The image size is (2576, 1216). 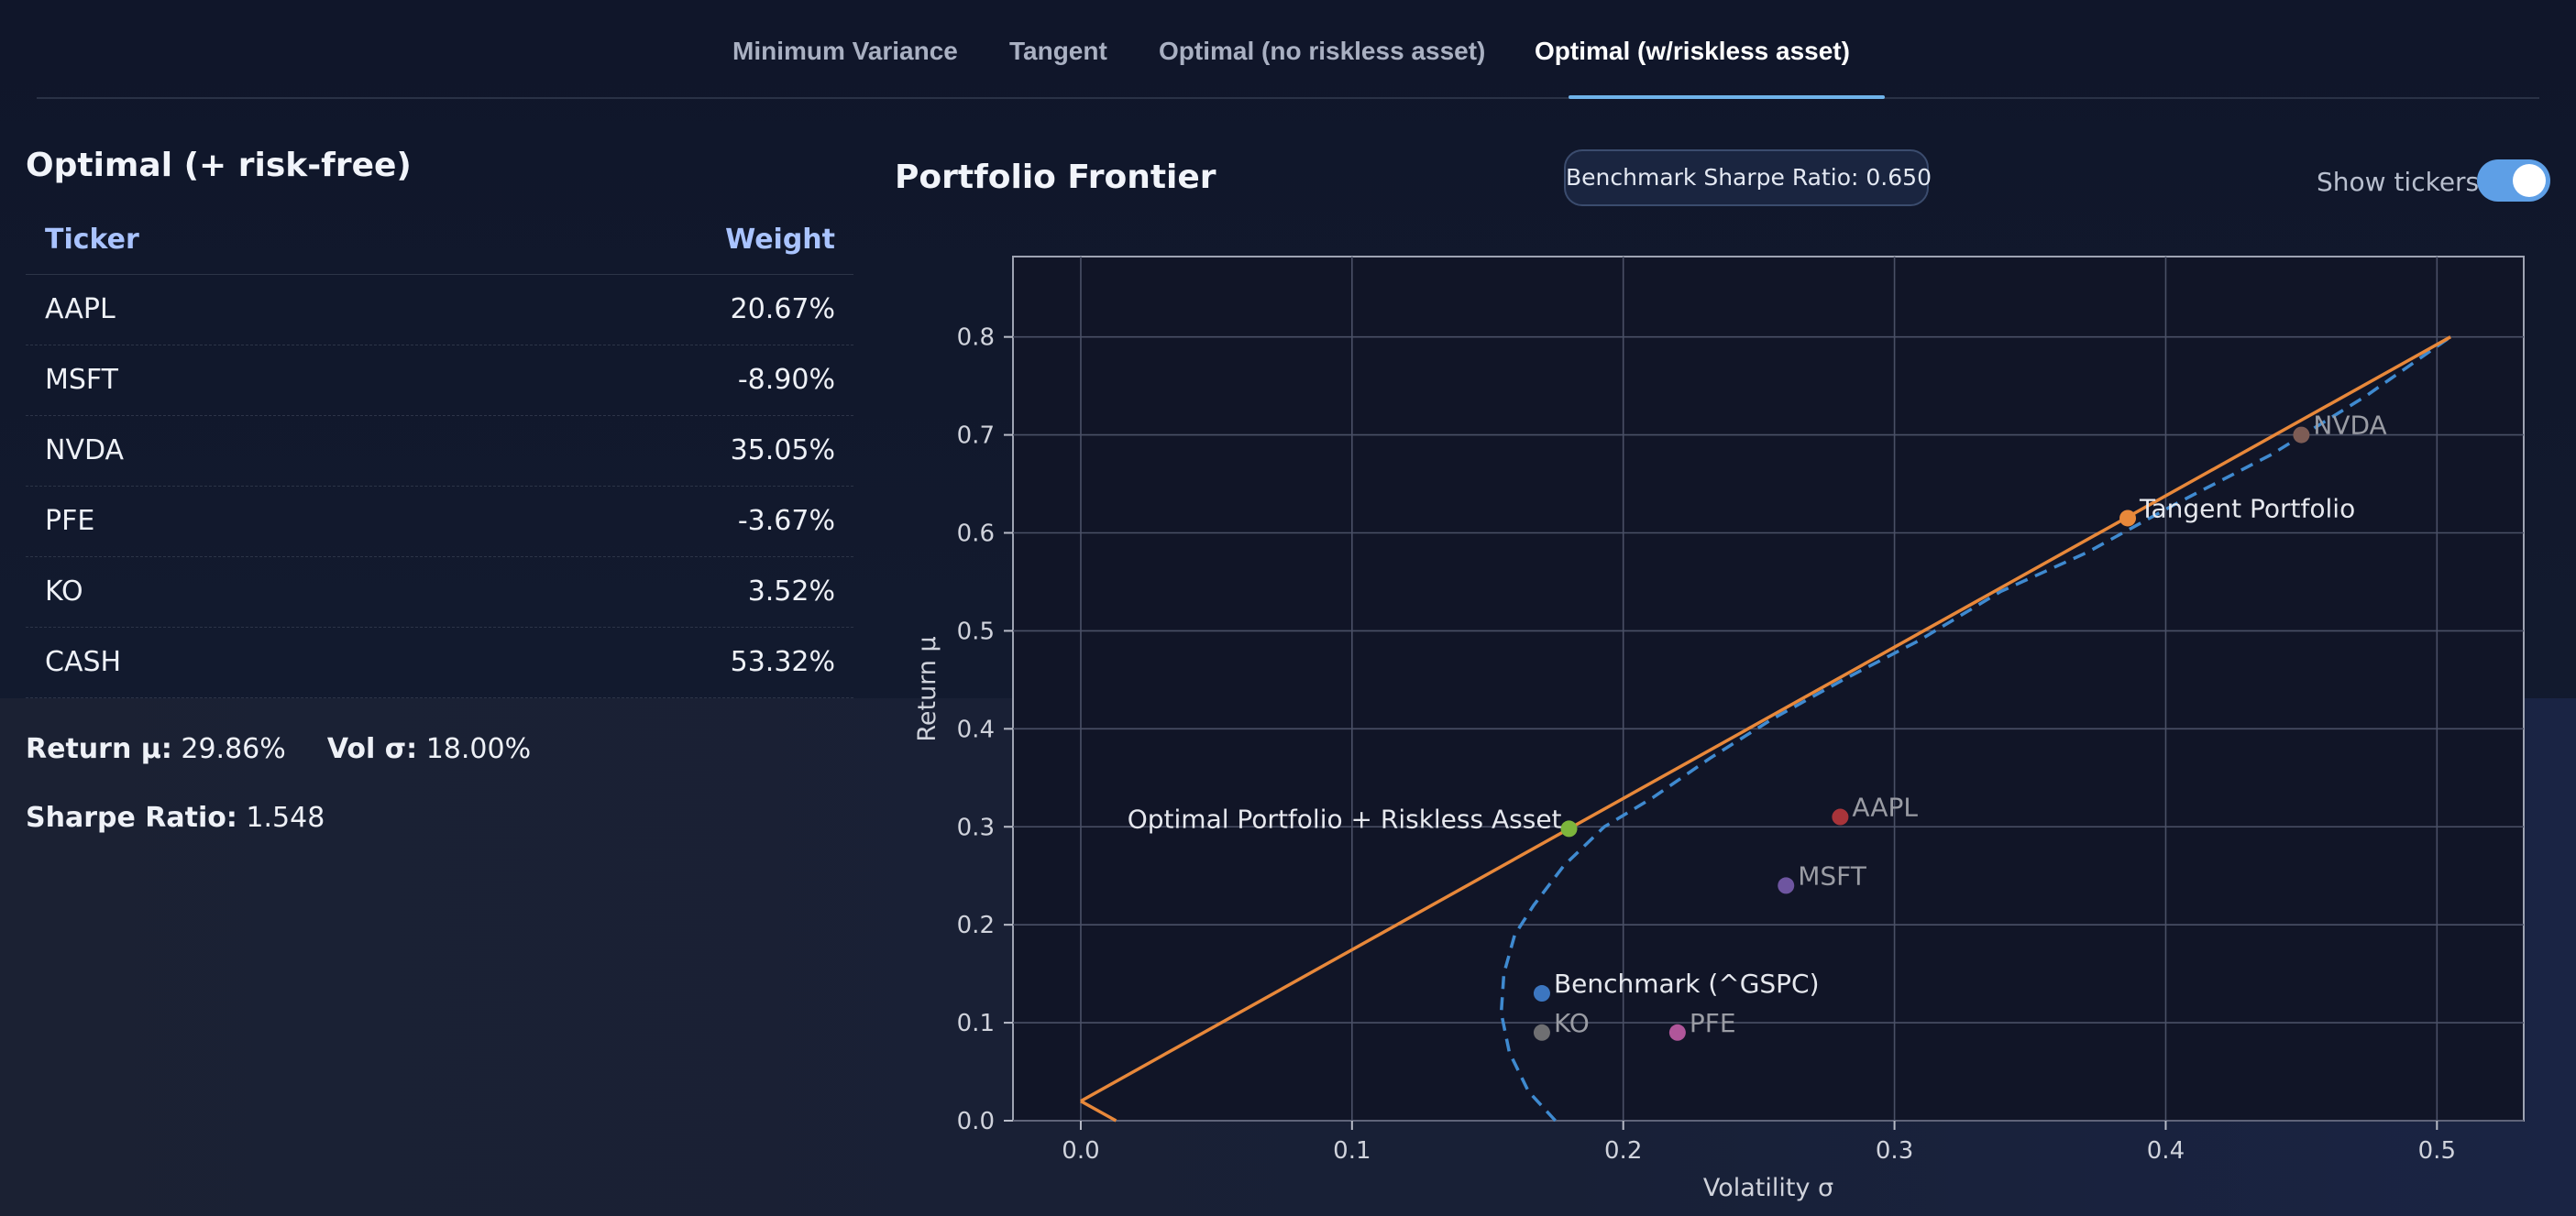 I want to click on y-tick-label: 0.1, so click(x=976, y=1024).